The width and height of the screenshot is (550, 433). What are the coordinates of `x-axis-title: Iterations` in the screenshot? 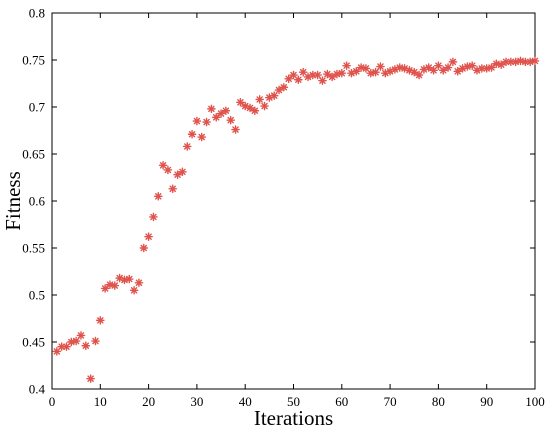 It's located at (293, 418).